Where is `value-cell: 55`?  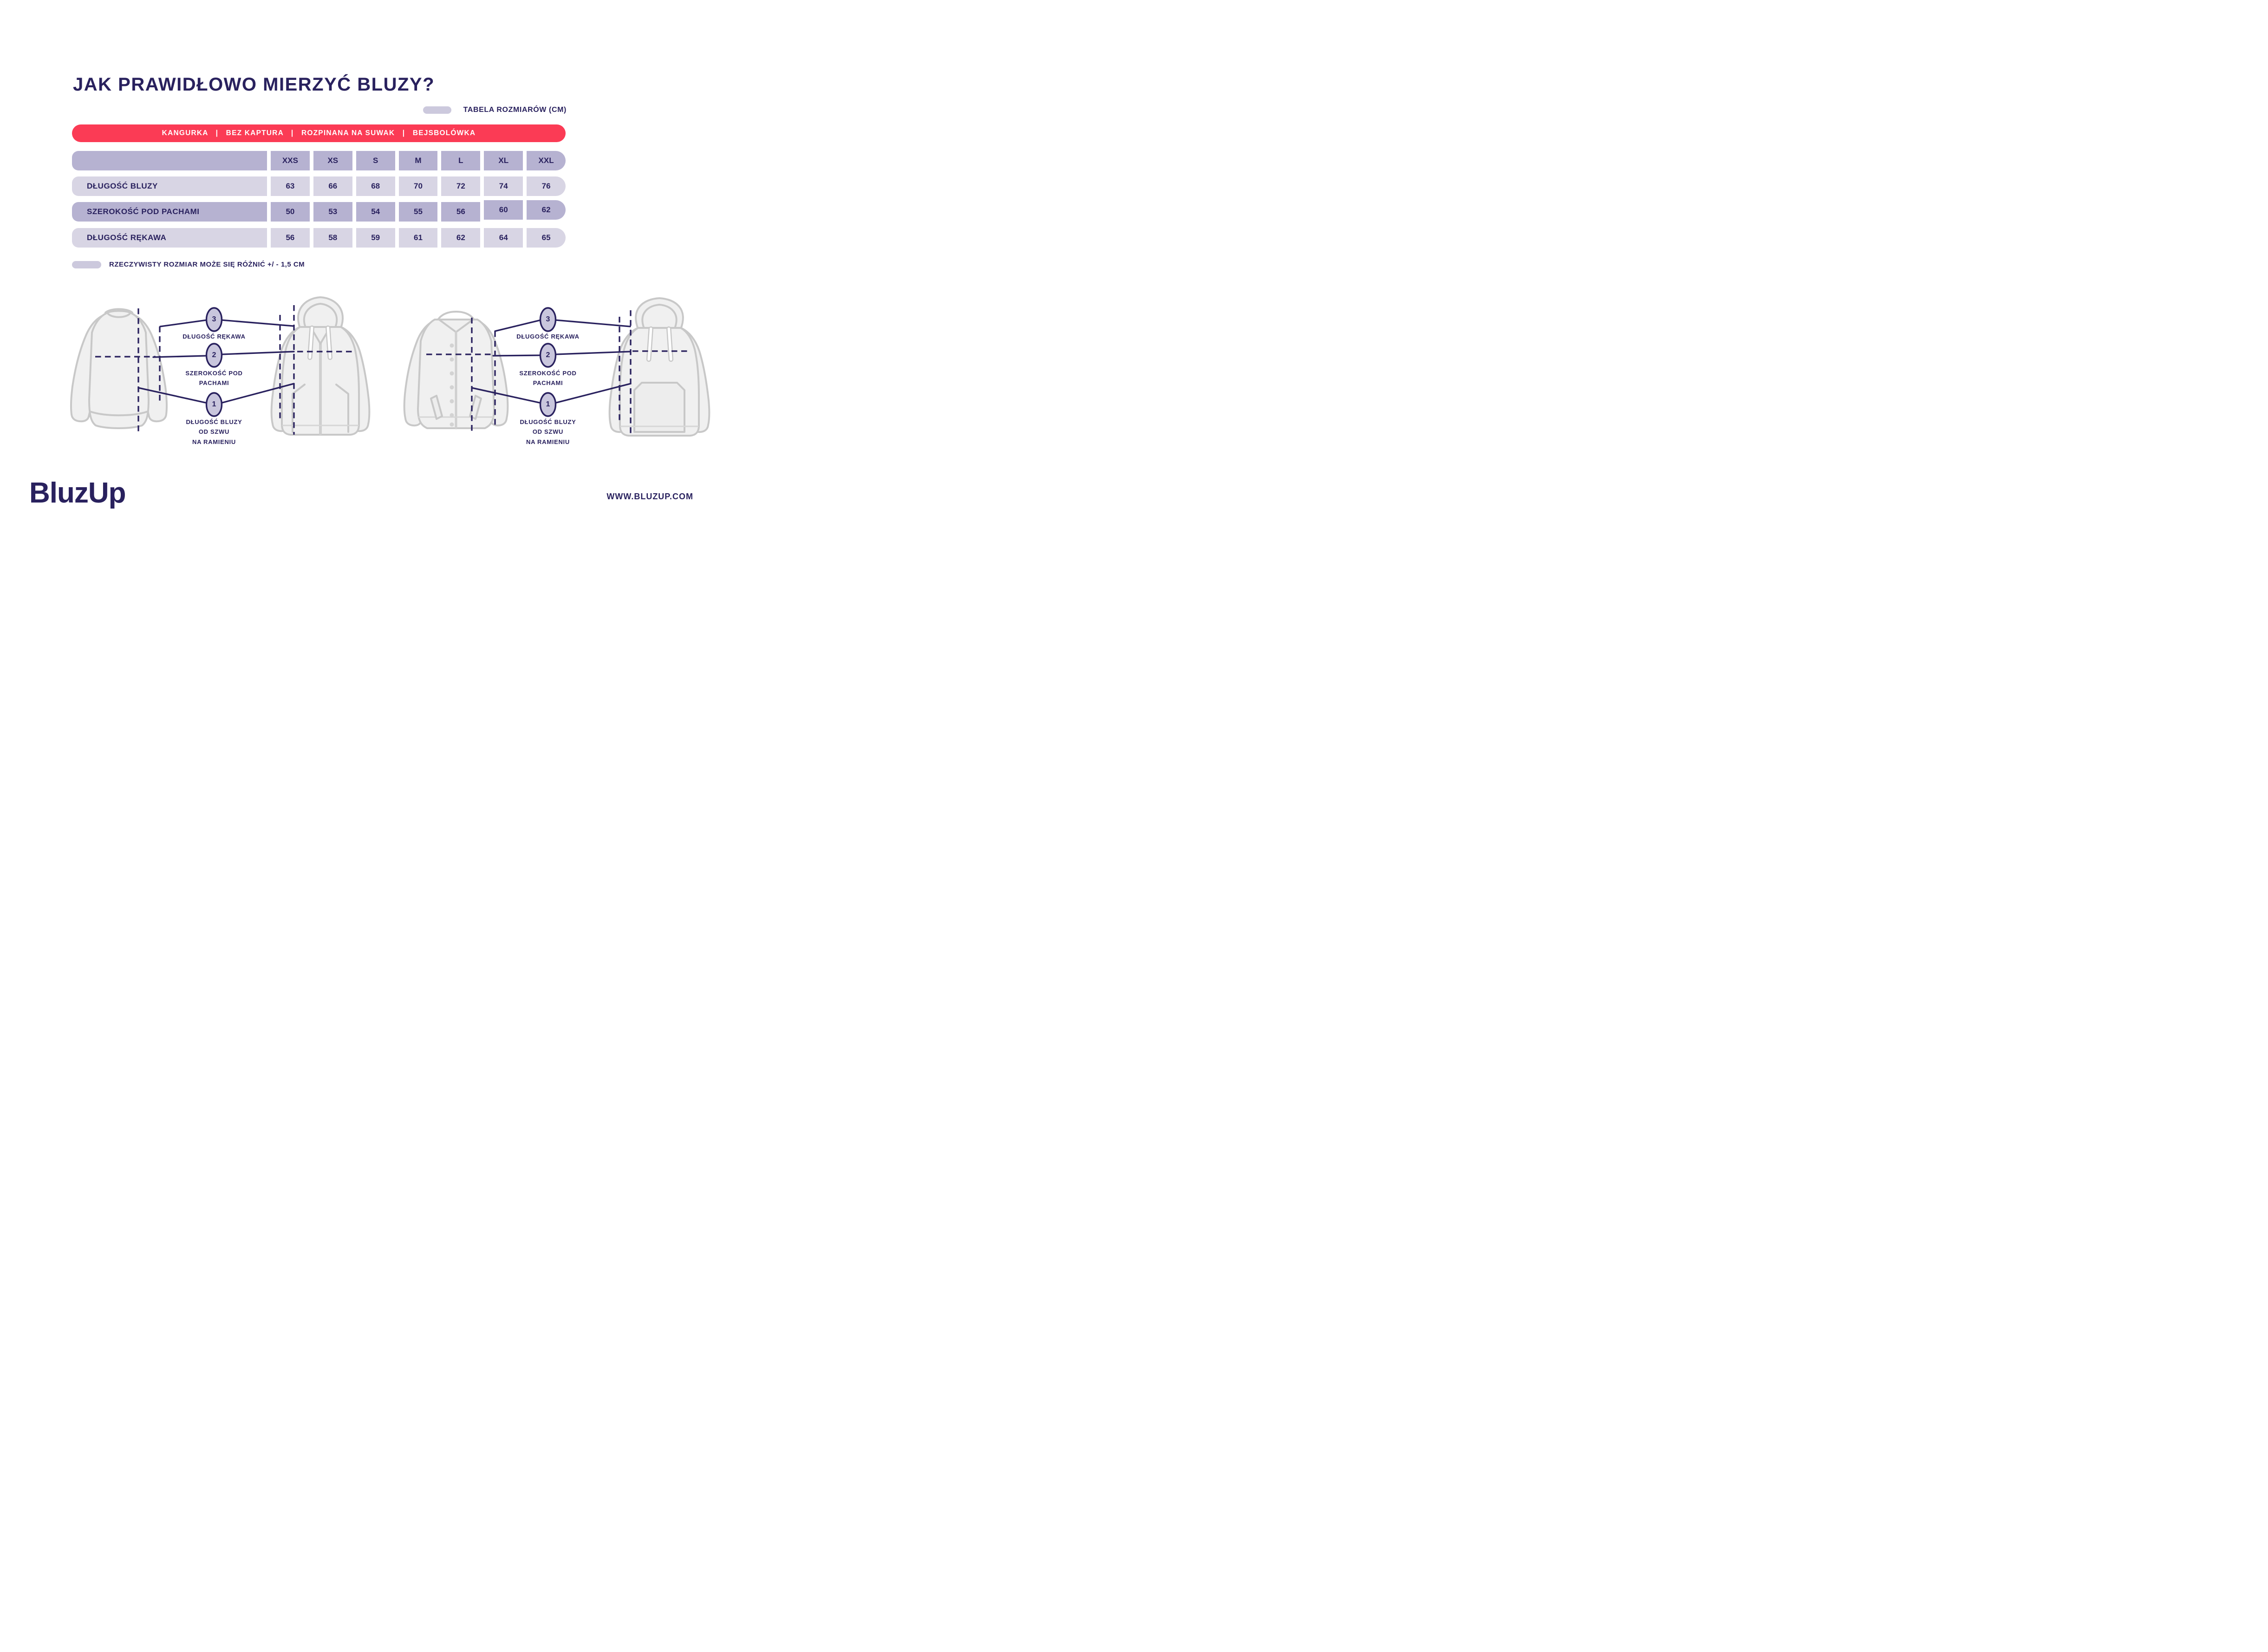 value-cell: 55 is located at coordinates (418, 212).